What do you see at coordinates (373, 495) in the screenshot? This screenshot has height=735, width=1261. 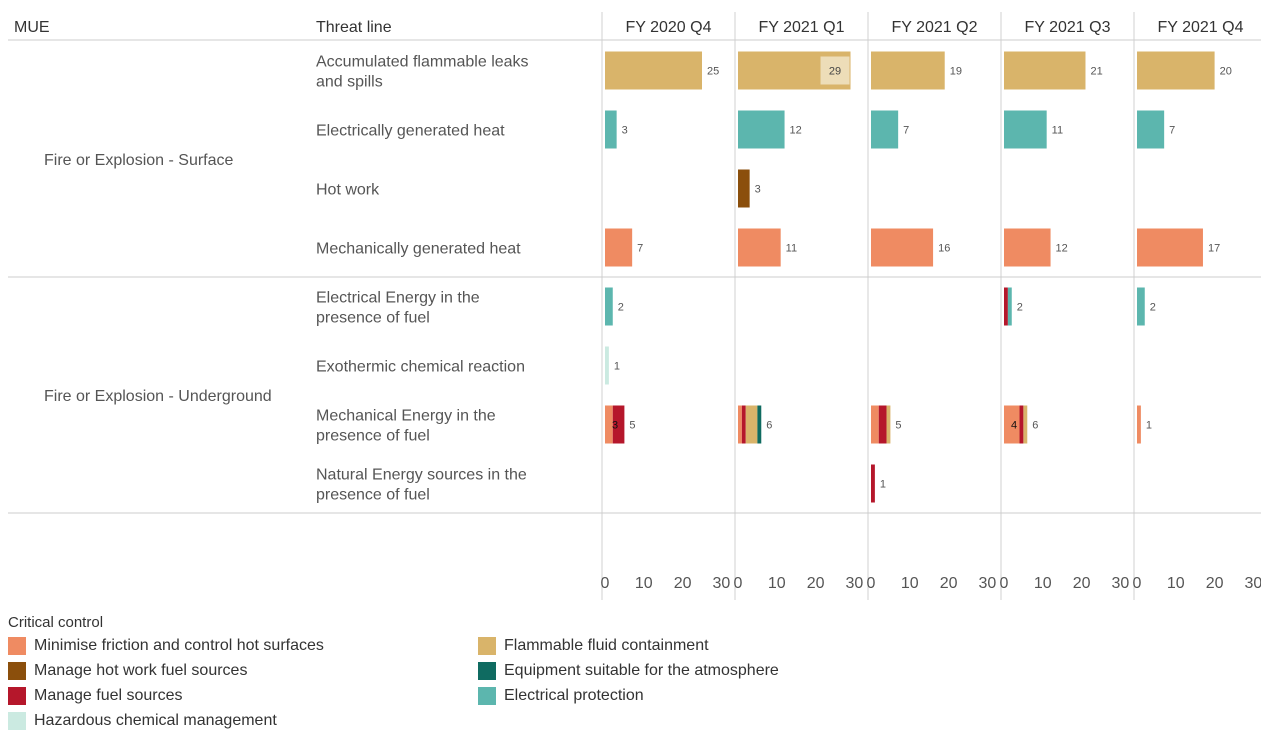 I see `threat-line-label: presence of fuel` at bounding box center [373, 495].